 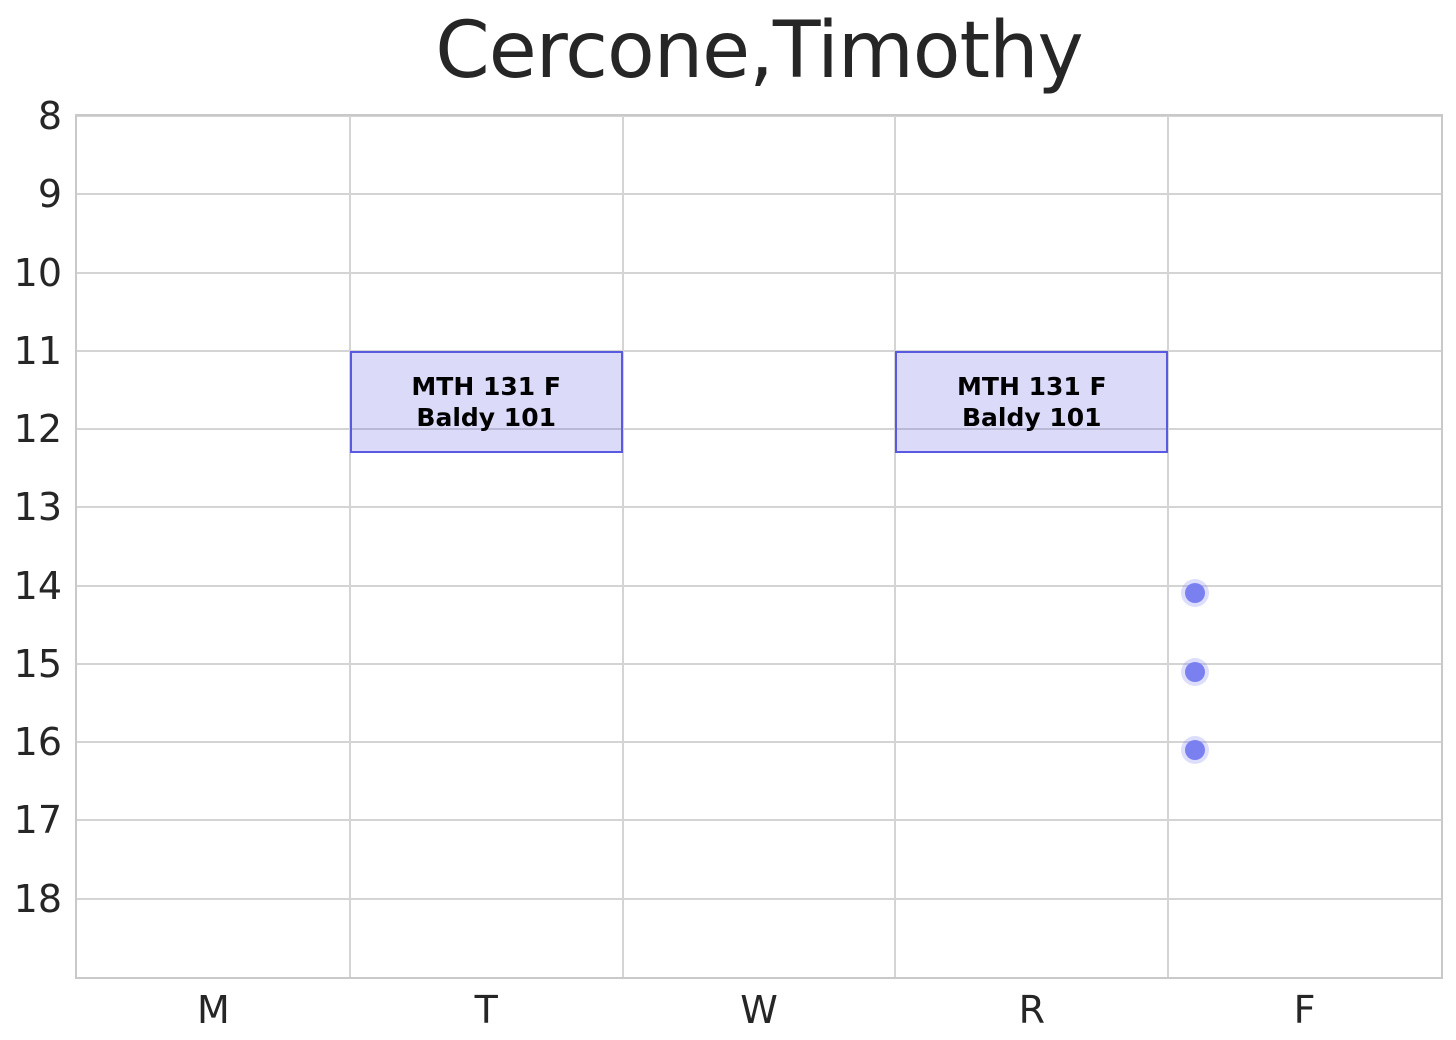 I want to click on y-tick-label: 10, so click(x=37, y=272).